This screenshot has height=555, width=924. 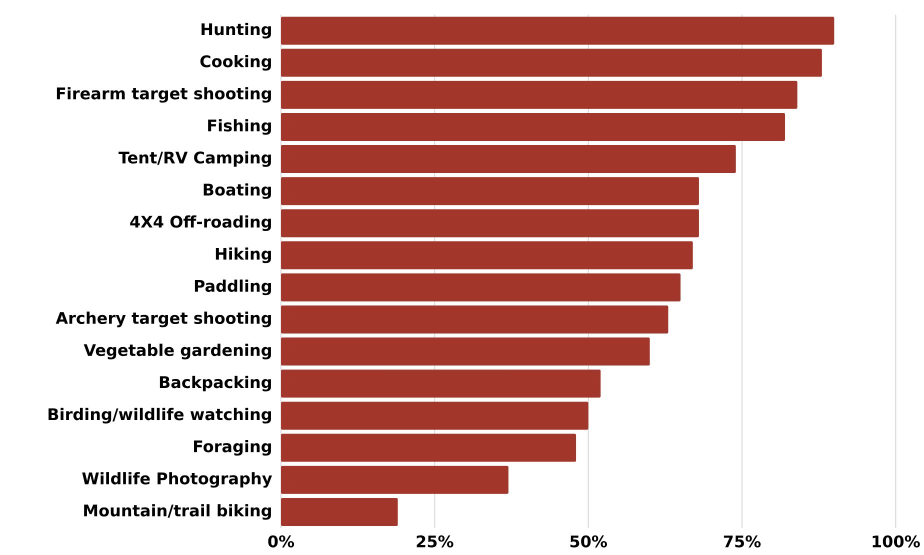 What do you see at coordinates (236, 30) in the screenshot?
I see `y-tick-label: Hunting` at bounding box center [236, 30].